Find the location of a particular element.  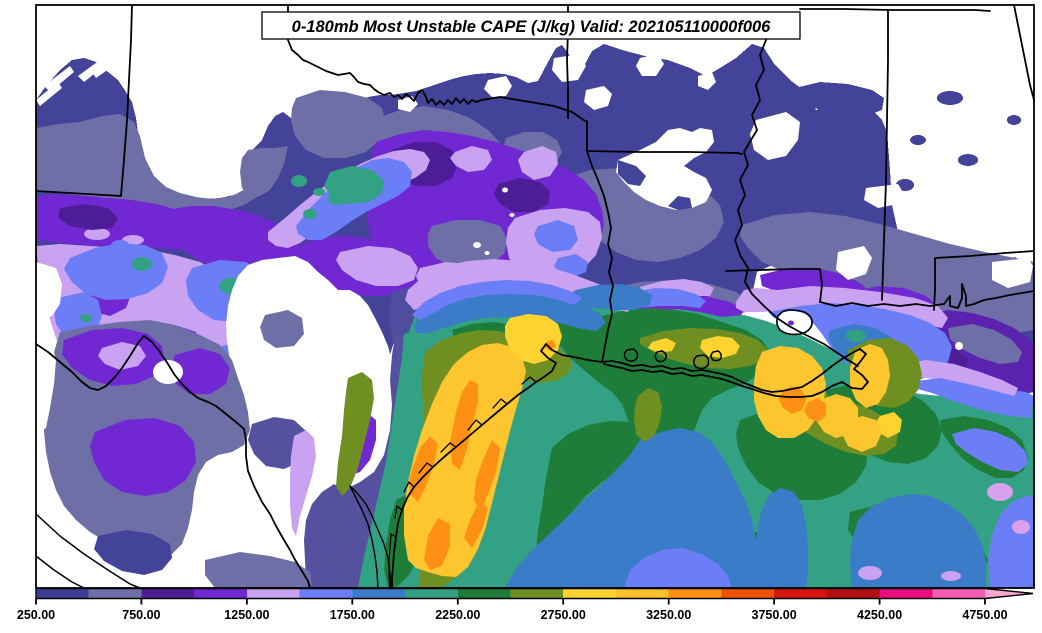

svg-text: 3750.00 is located at coordinates (774, 615).